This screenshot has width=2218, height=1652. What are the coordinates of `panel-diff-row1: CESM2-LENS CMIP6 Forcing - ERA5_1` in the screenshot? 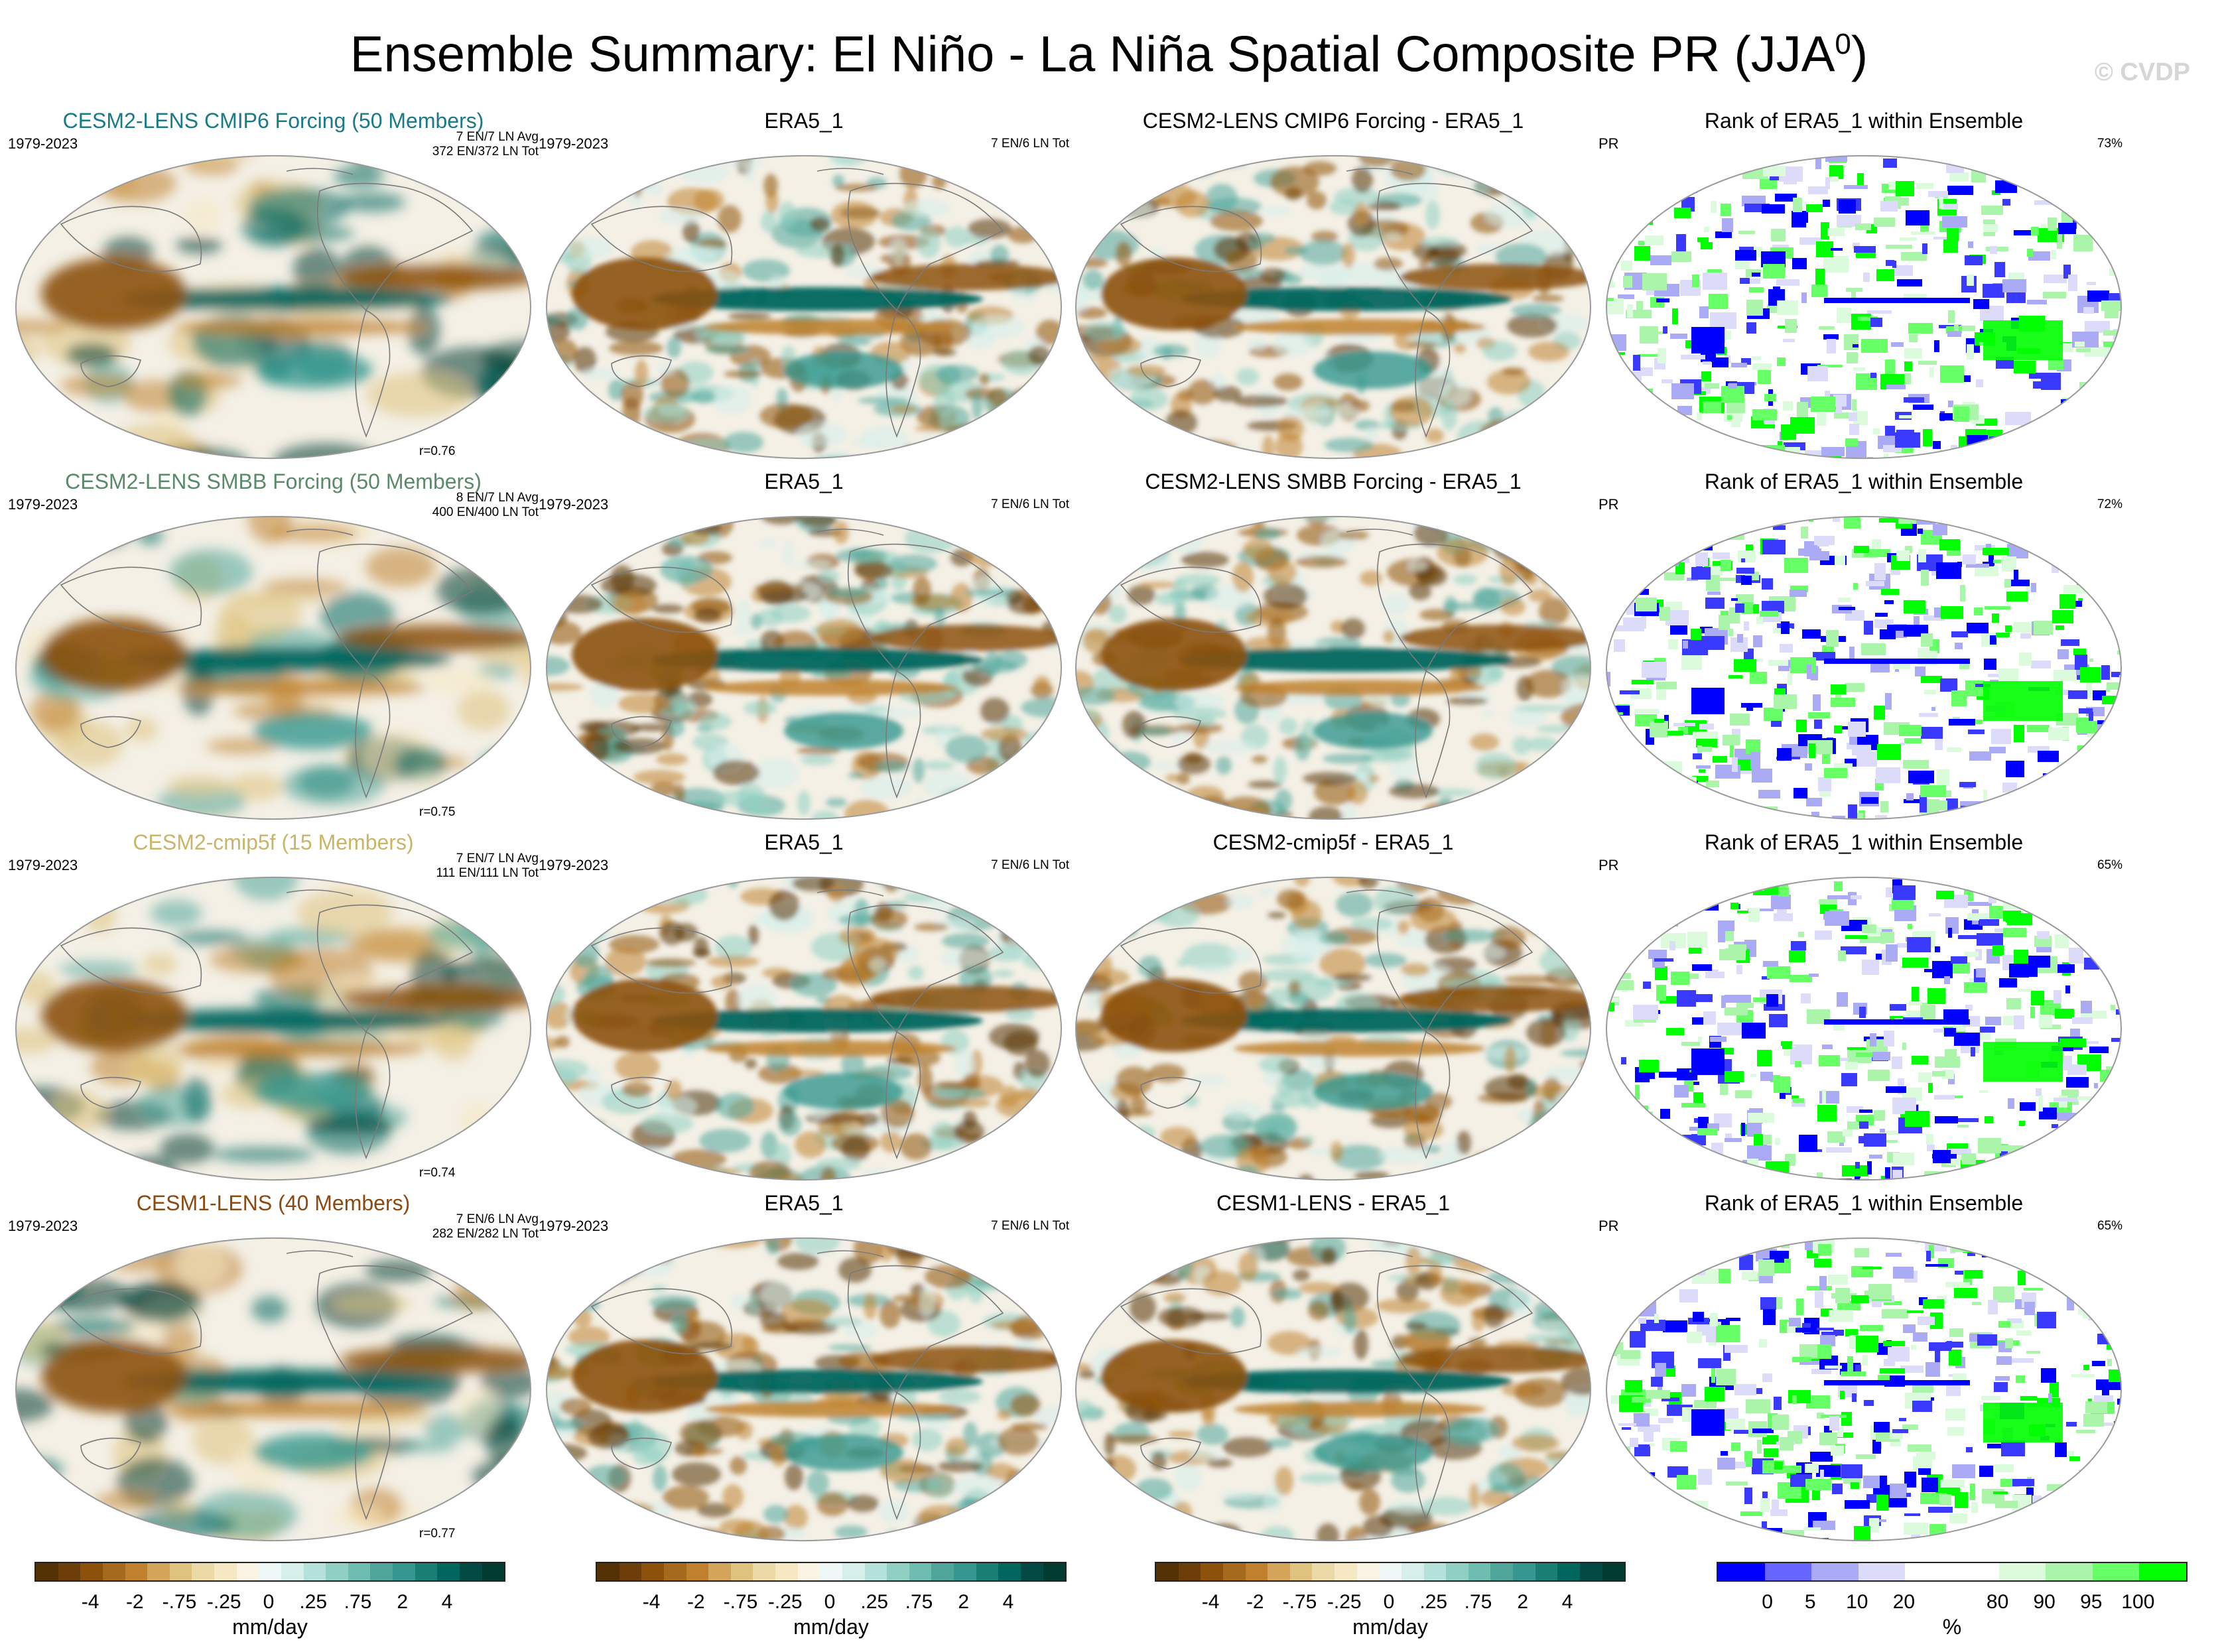 It's located at (1333, 288).